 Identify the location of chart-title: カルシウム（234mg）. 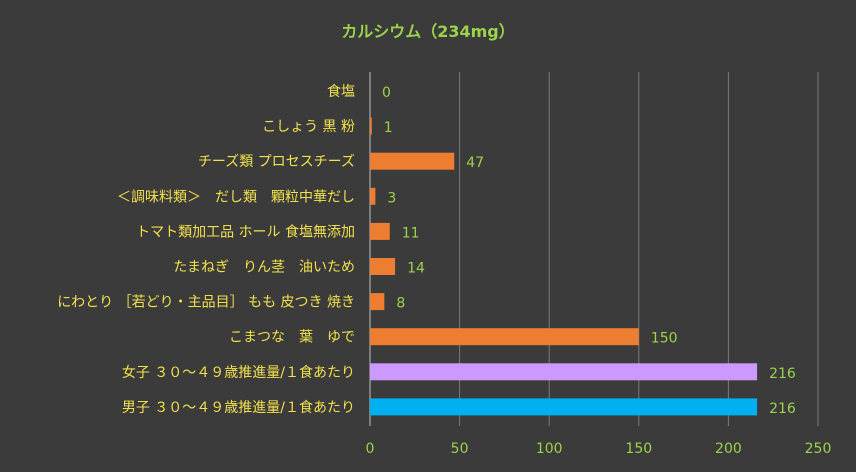
(428, 31).